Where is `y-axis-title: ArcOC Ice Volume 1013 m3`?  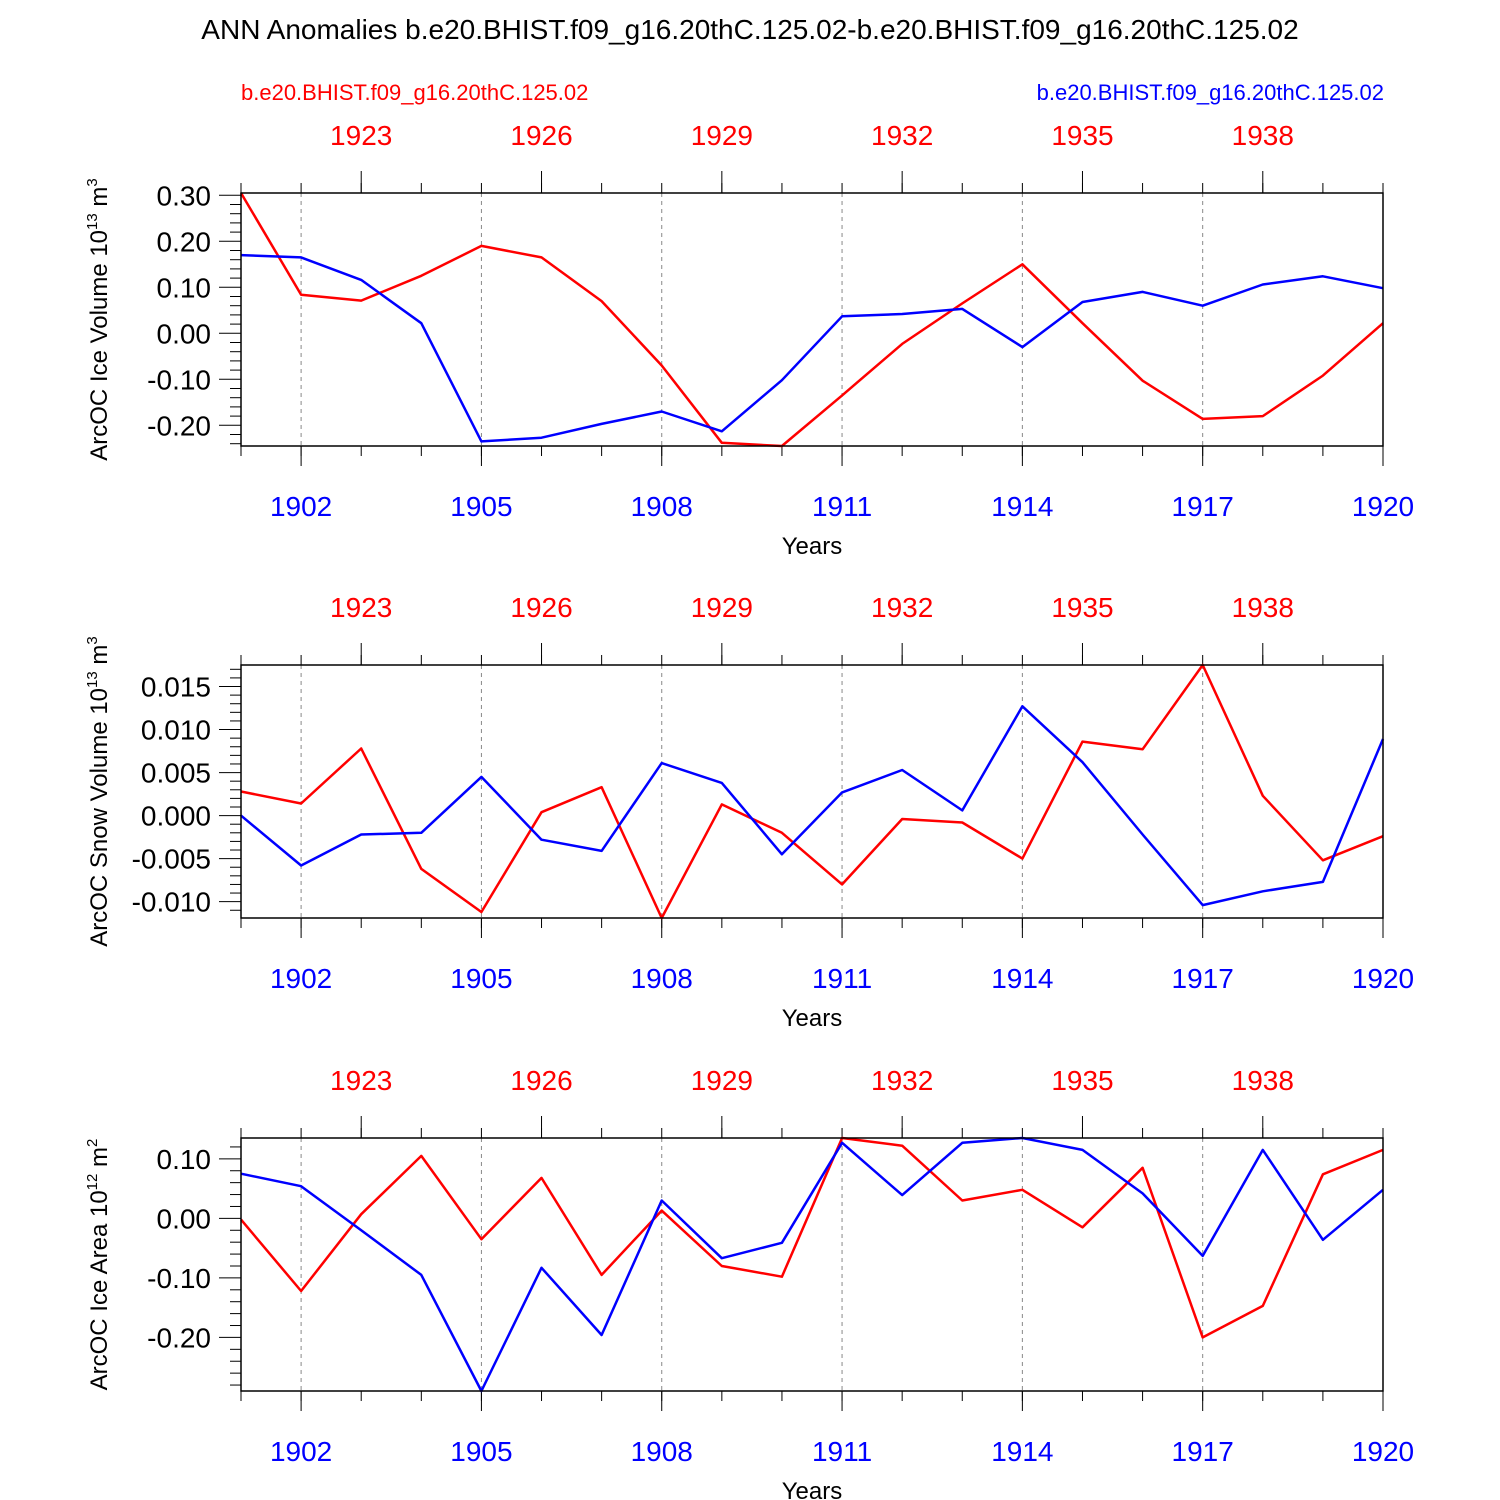 y-axis-title: ArcOC Ice Volume 1013 m3 is located at coordinates (98, 319).